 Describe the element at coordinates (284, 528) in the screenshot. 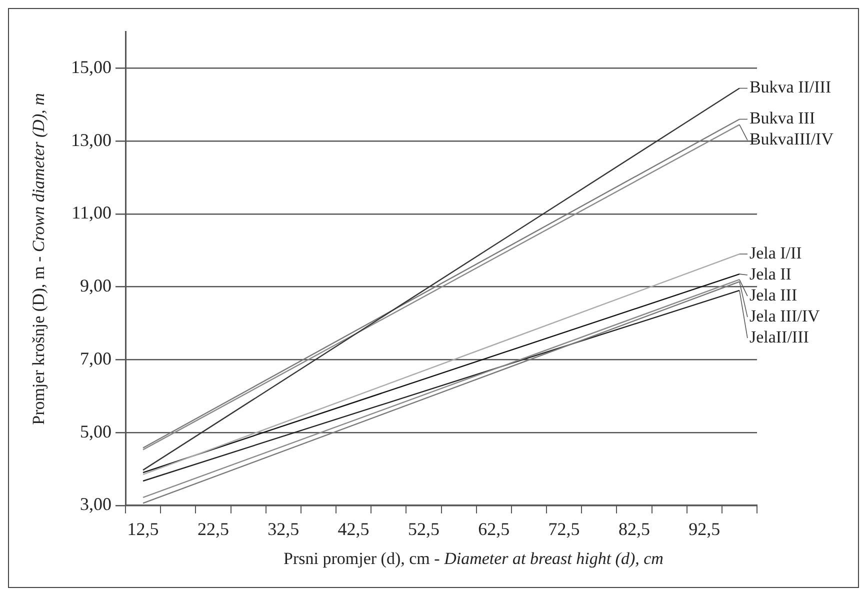

I see `x-tick-label: 32,5` at that location.